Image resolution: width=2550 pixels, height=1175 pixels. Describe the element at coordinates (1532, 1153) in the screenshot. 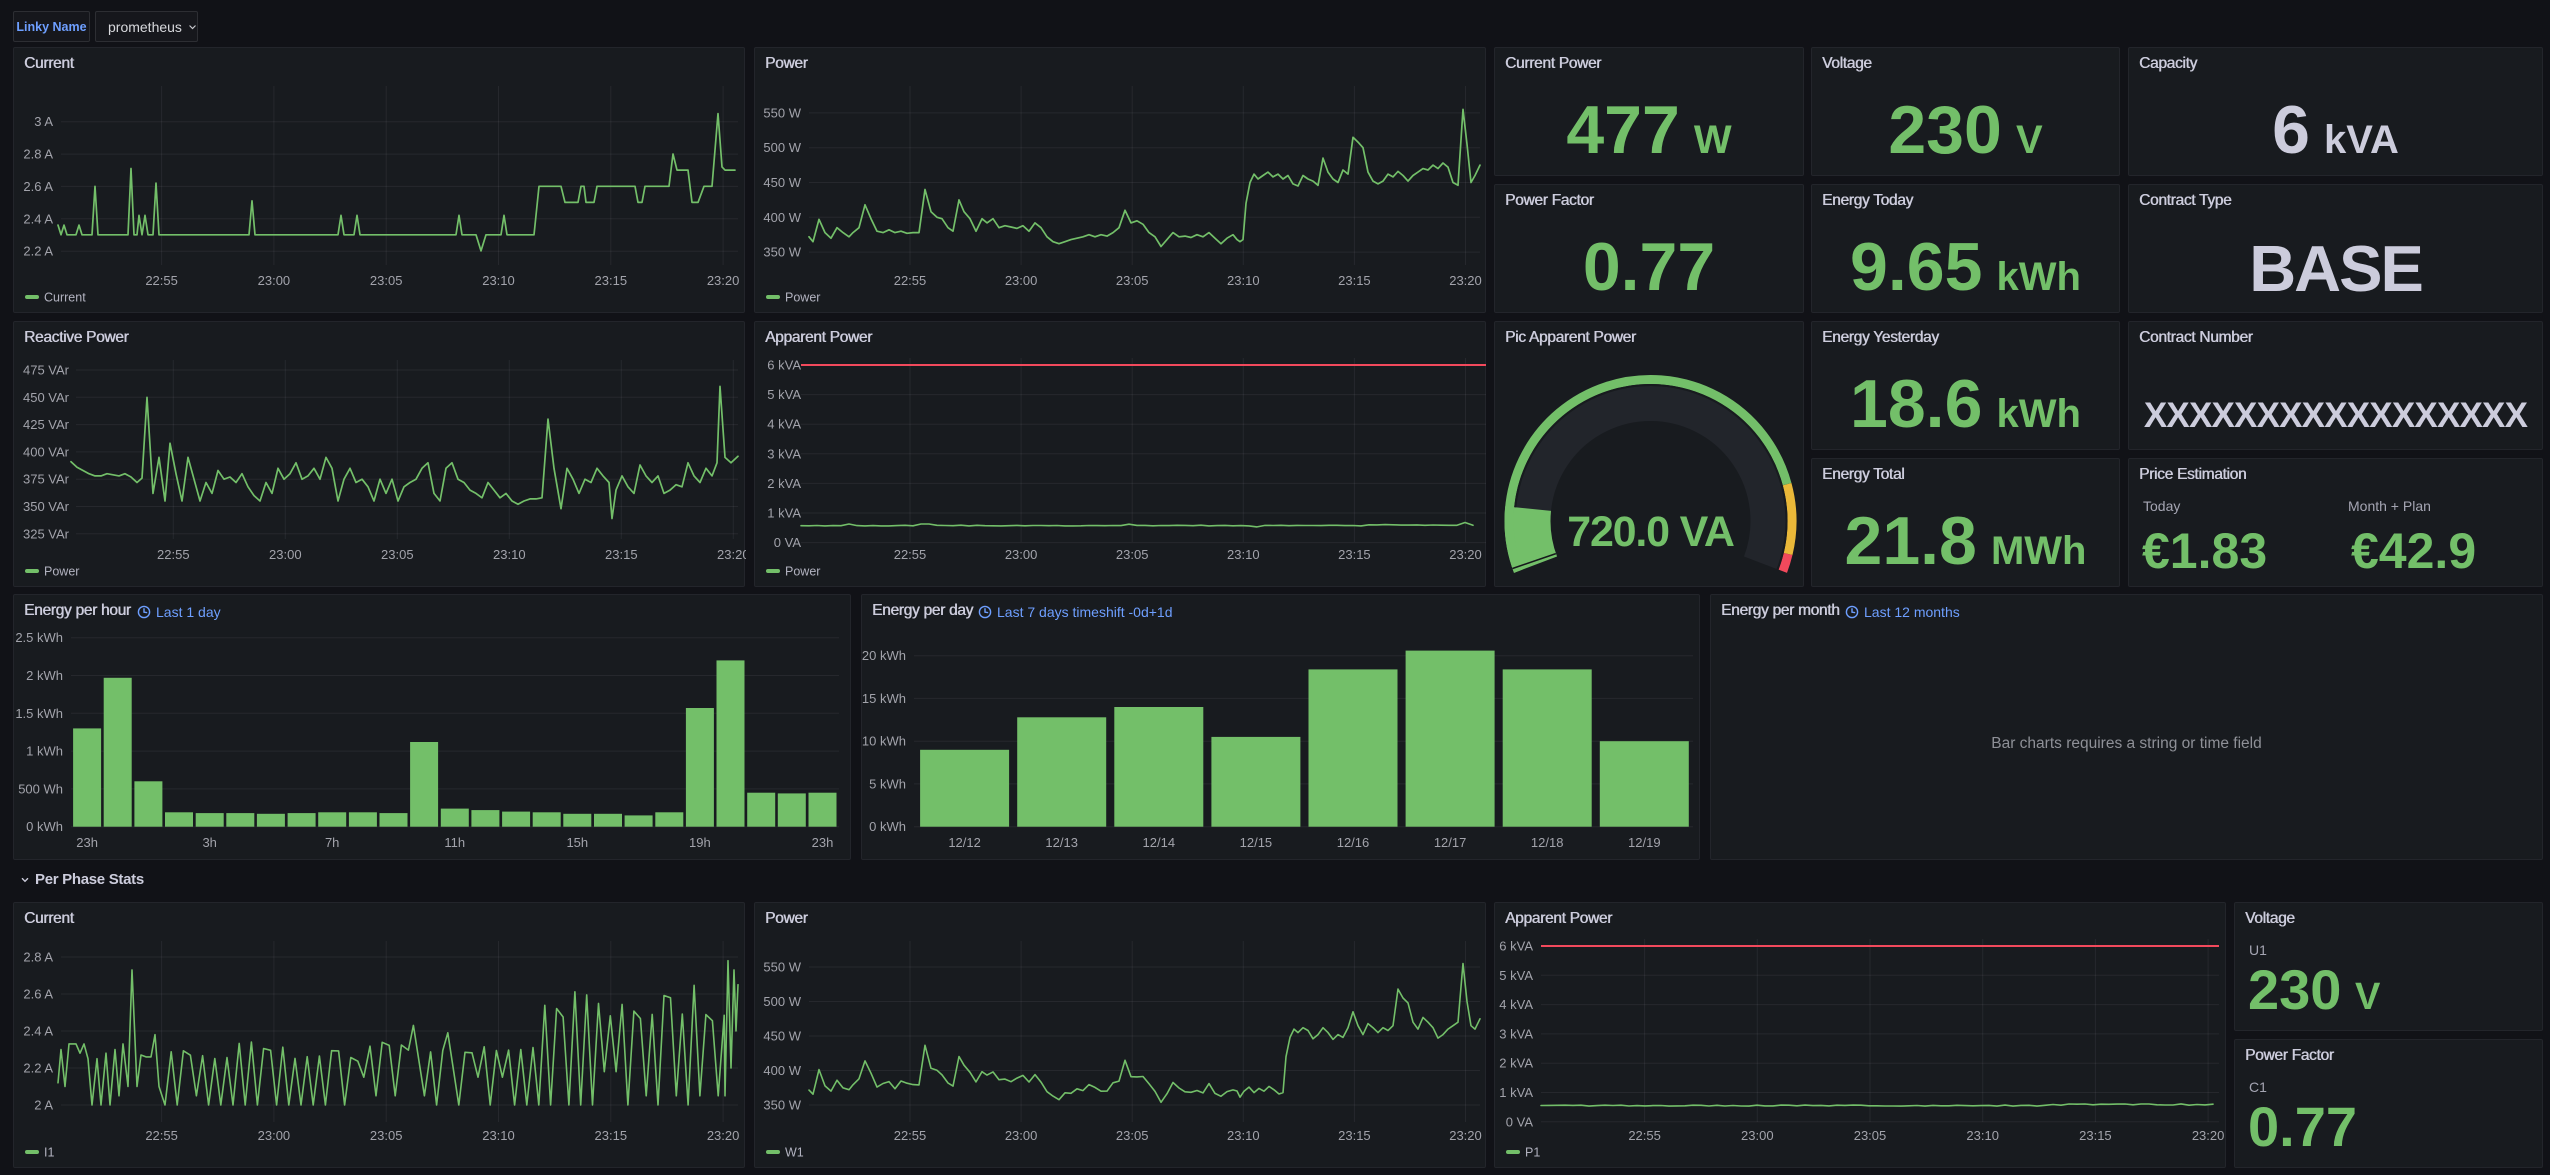

I see `svg-text: P1` at that location.